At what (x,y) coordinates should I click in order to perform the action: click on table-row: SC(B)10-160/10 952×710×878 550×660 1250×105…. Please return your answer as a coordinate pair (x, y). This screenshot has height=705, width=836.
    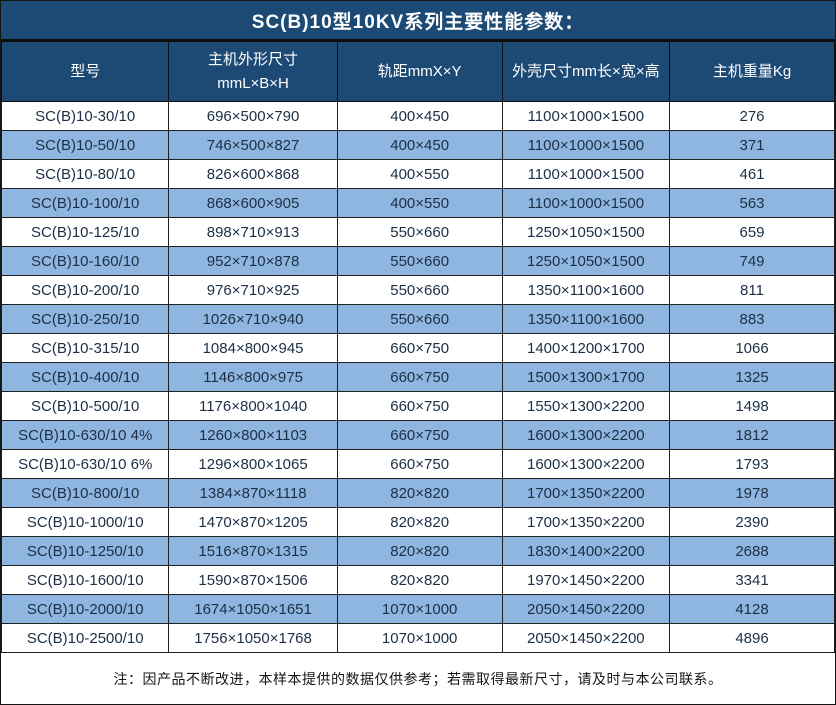
    Looking at the image, I should click on (417, 261).